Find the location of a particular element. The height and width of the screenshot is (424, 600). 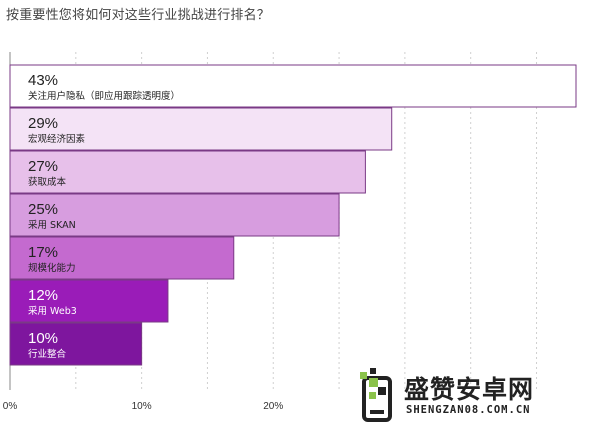

bar-group: 17%规模化能力 is located at coordinates (122, 258).